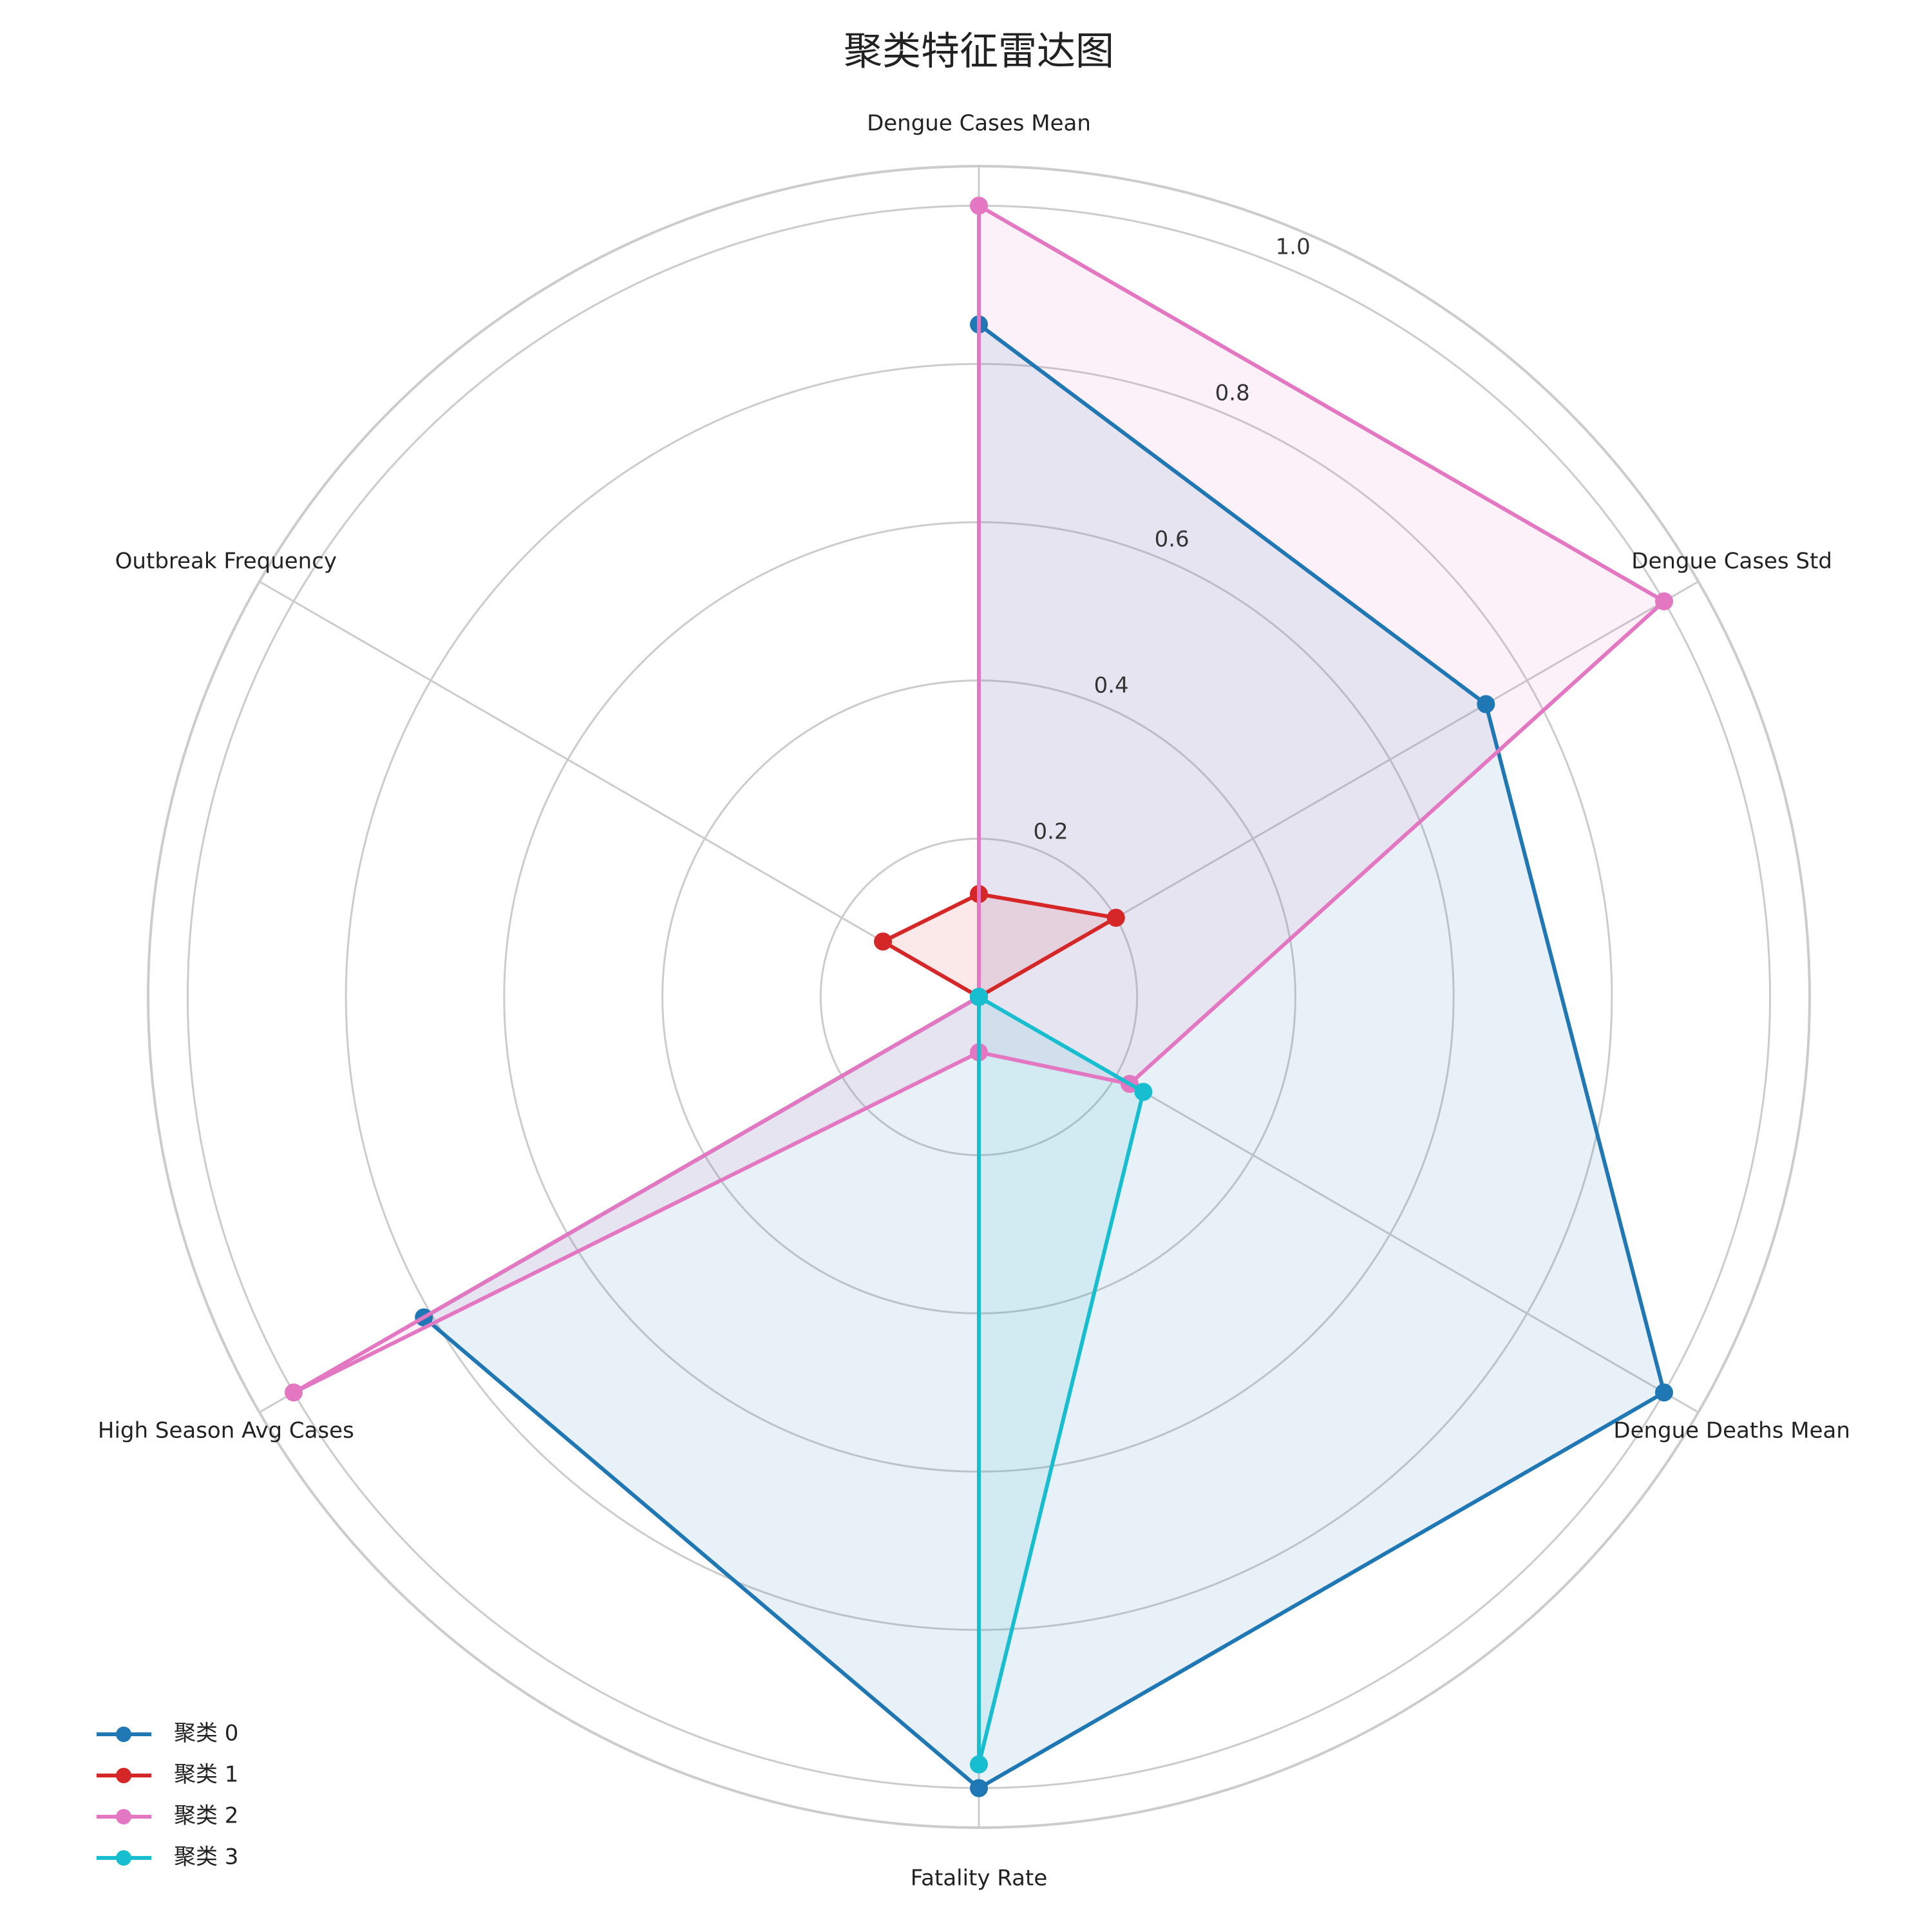  Describe the element at coordinates (206, 1816) in the screenshot. I see `legend-label: 聚类 2` at that location.